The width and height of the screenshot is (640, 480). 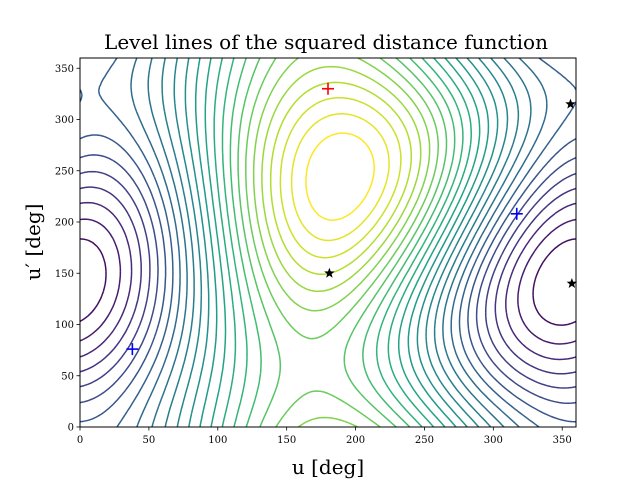 I want to click on x-tick-label: 200, so click(x=355, y=440).